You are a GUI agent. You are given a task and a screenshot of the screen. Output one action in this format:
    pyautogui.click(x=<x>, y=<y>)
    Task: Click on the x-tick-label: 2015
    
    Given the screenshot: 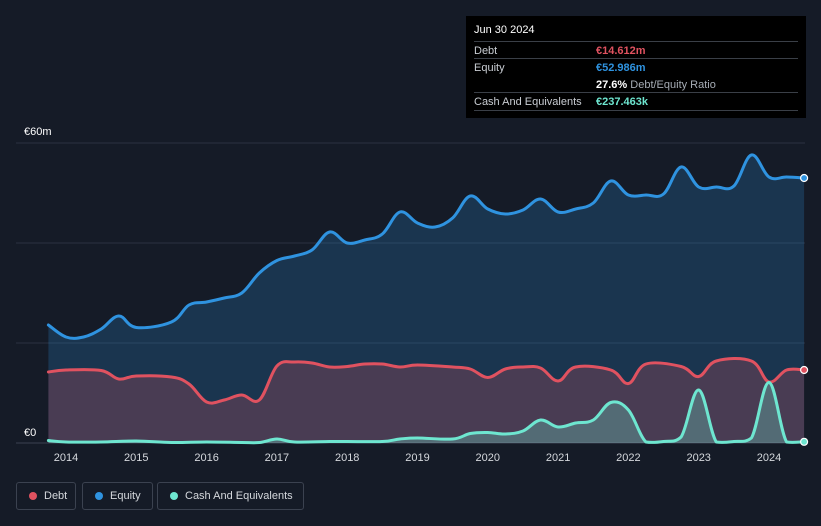 What is the action you would take?
    pyautogui.click(x=136, y=458)
    